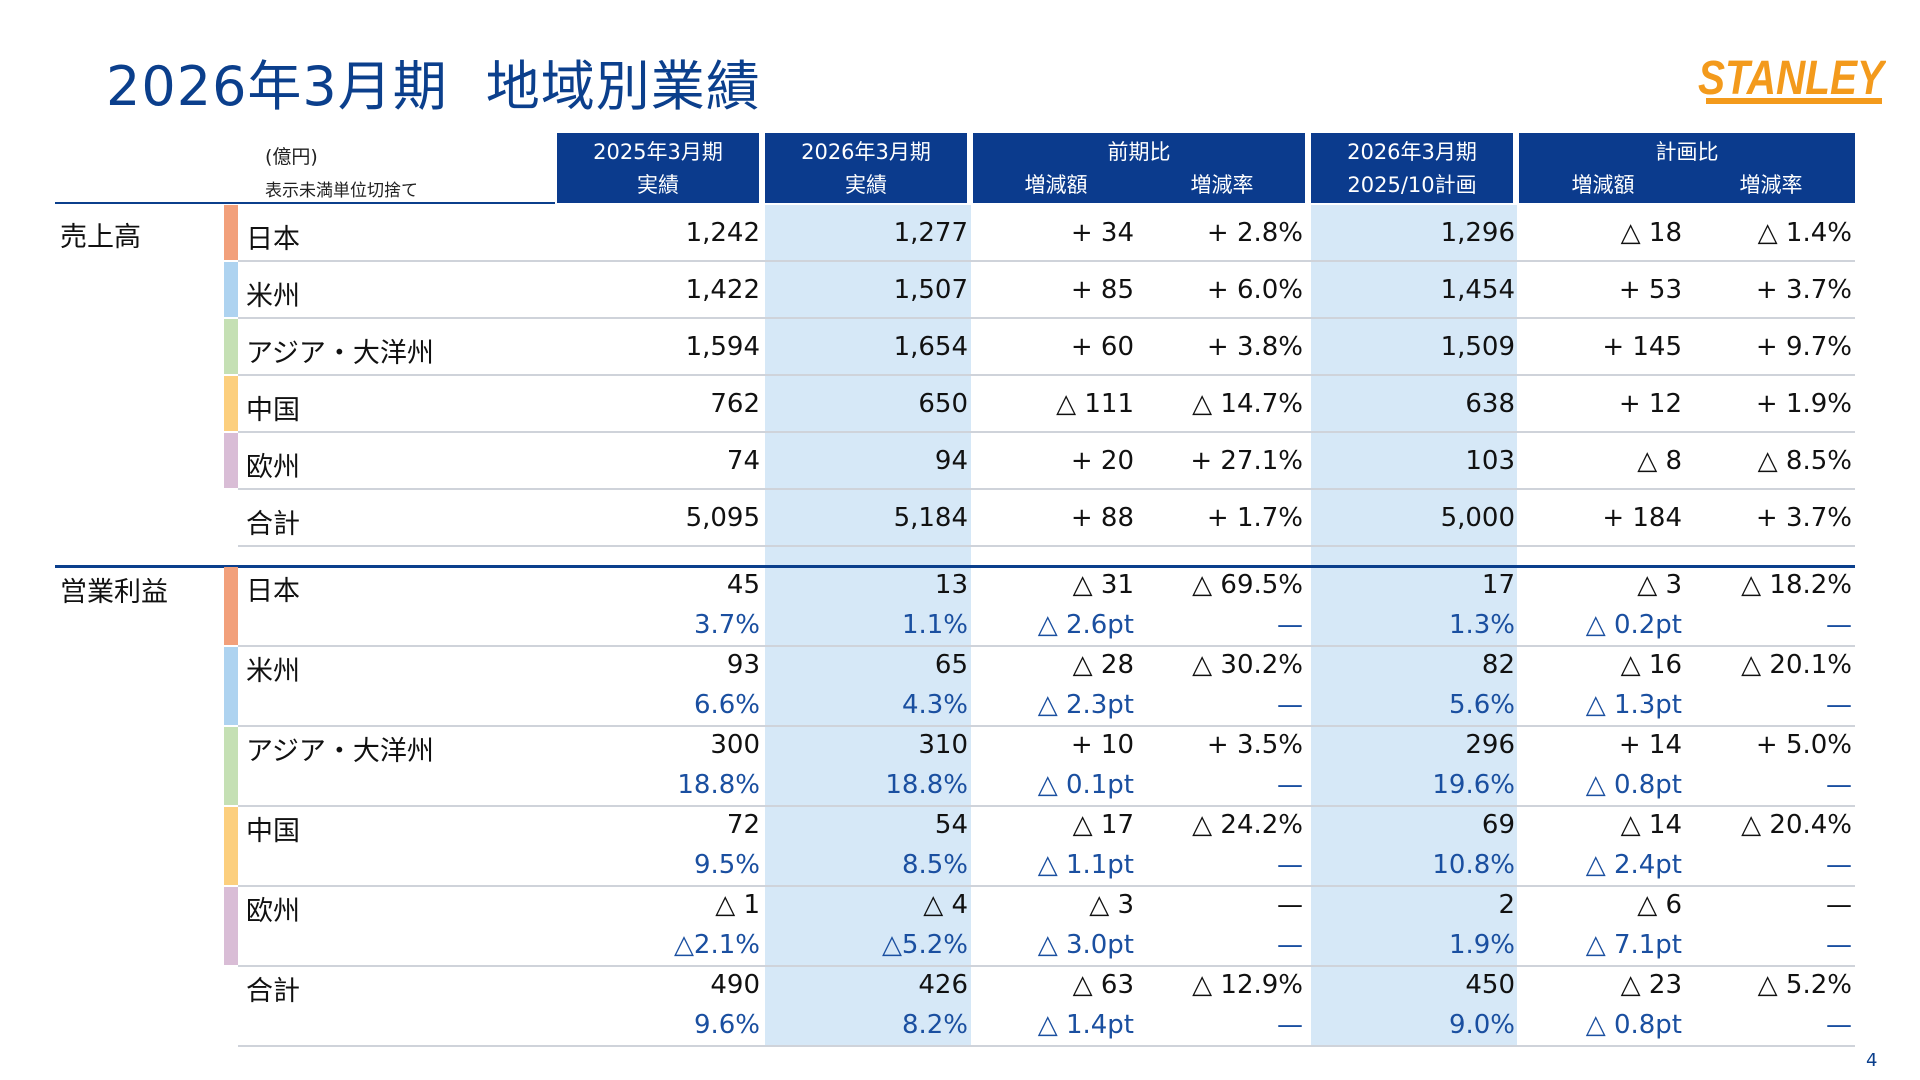 This screenshot has width=1920, height=1080. I want to click on cell-margin-europe-plan-amount: △ 7.1pt, so click(1633, 945).